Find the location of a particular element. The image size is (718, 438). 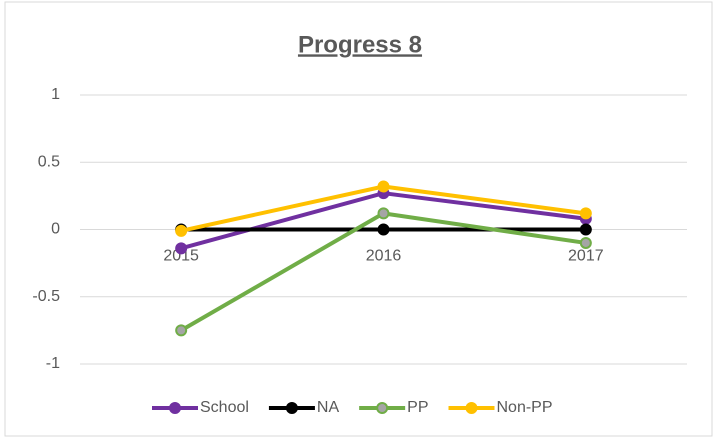

legend-label: School is located at coordinates (224, 407).